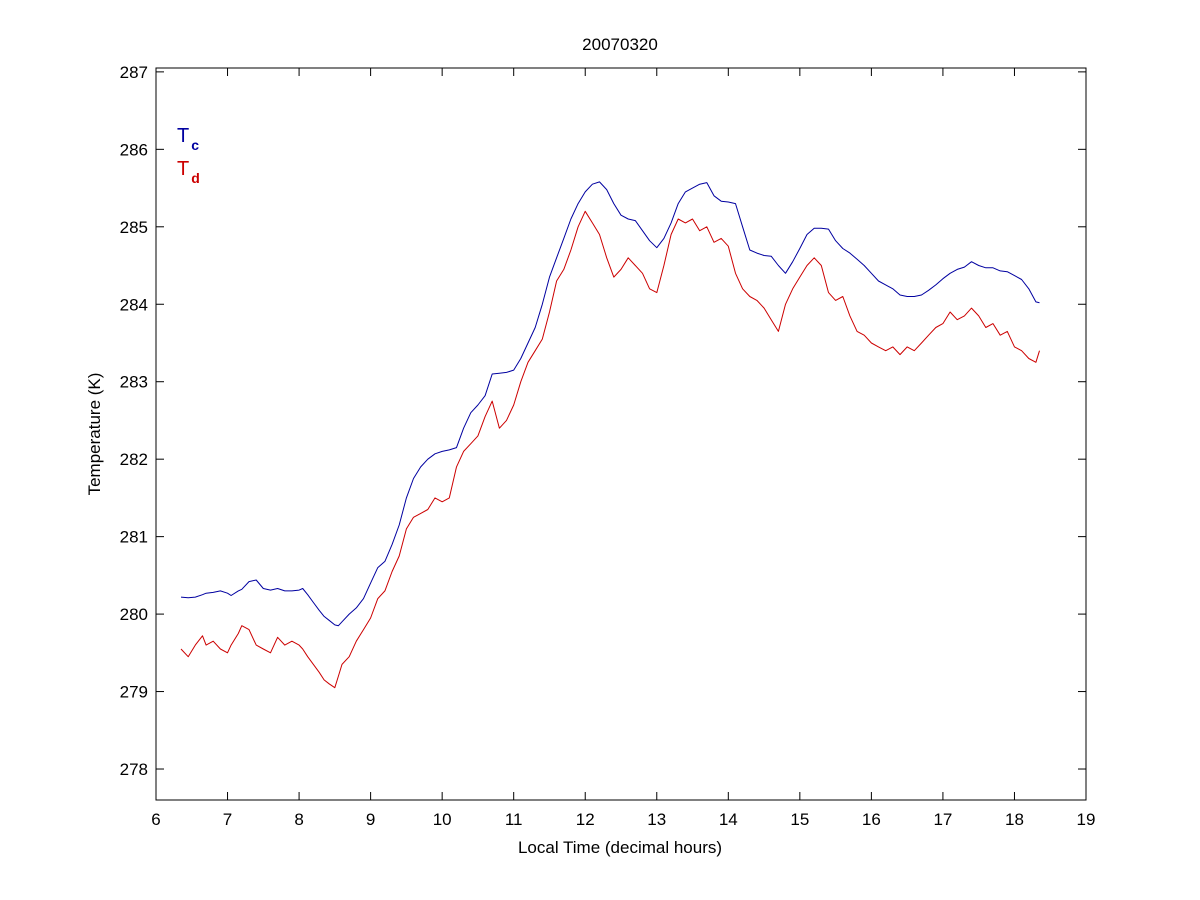  What do you see at coordinates (728, 819) in the screenshot?
I see `x-tick-label: 14` at bounding box center [728, 819].